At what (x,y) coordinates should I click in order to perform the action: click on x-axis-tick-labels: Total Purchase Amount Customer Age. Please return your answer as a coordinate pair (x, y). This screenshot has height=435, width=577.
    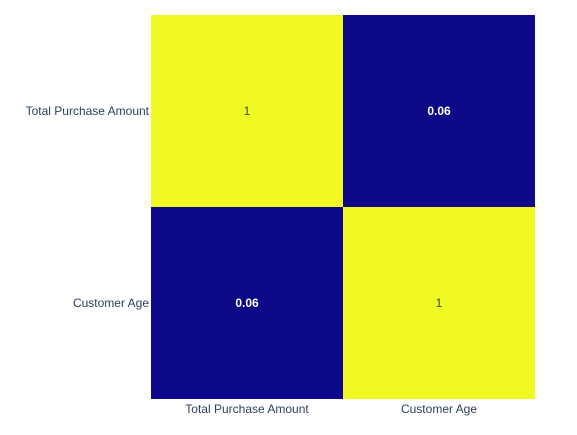
    Looking at the image, I should click on (331, 409).